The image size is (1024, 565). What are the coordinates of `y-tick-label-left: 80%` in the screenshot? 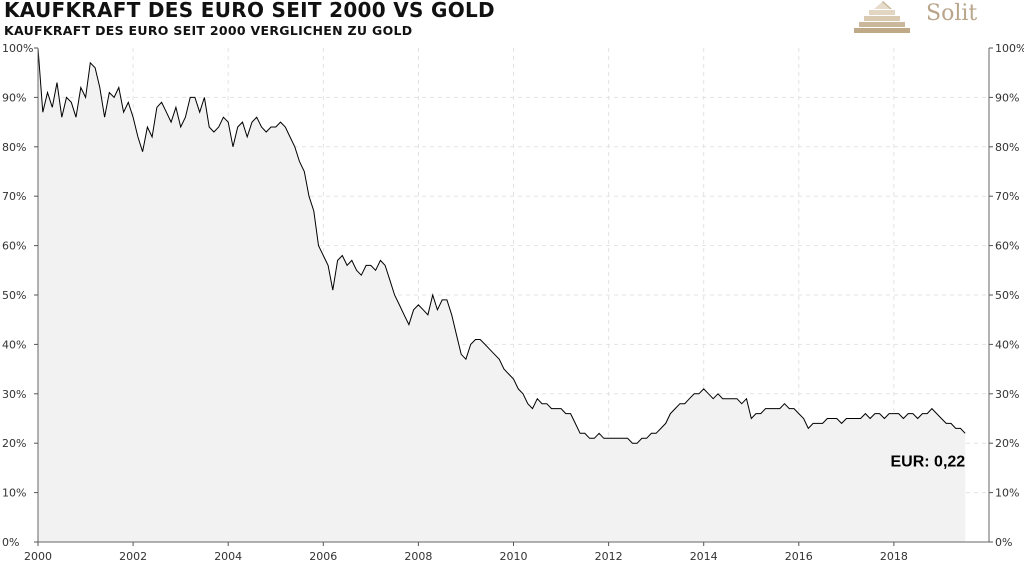 It's located at (14, 147).